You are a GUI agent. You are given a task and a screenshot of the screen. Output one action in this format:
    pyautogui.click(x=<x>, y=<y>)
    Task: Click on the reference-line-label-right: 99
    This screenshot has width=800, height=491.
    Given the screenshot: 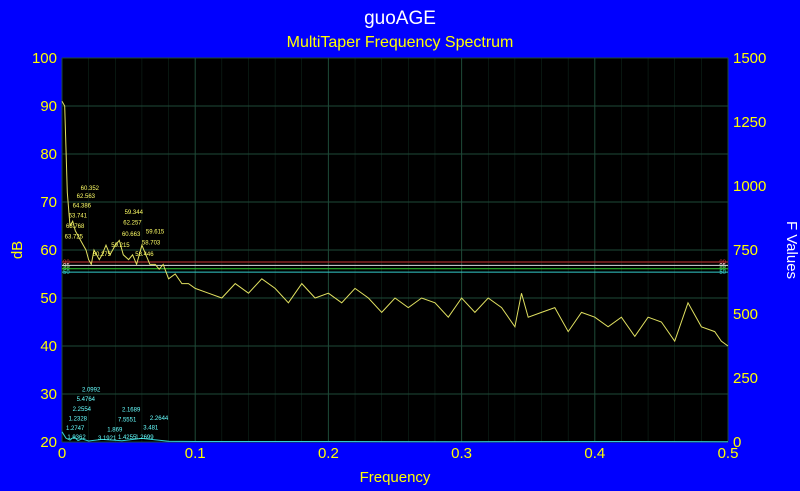 What is the action you would take?
    pyautogui.click(x=722, y=263)
    